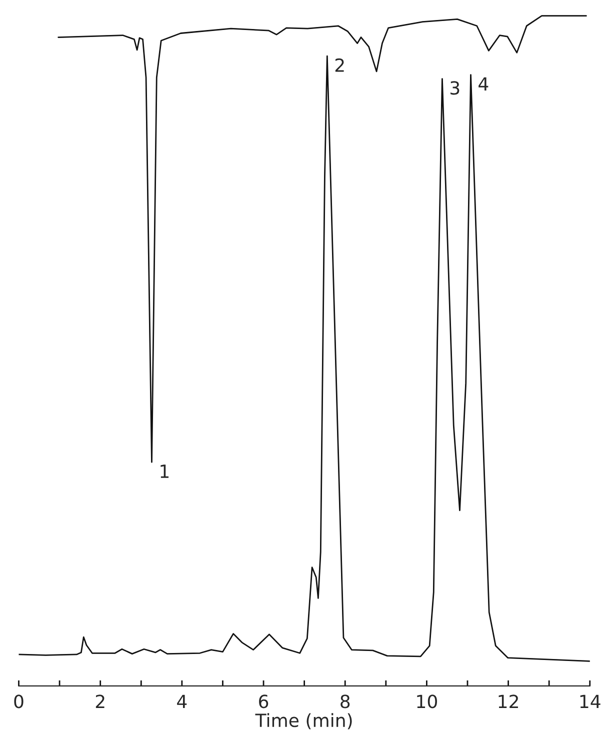 The height and width of the screenshot is (735, 605). Describe the element at coordinates (263, 701) in the screenshot. I see `x-tick-label: 6` at that location.